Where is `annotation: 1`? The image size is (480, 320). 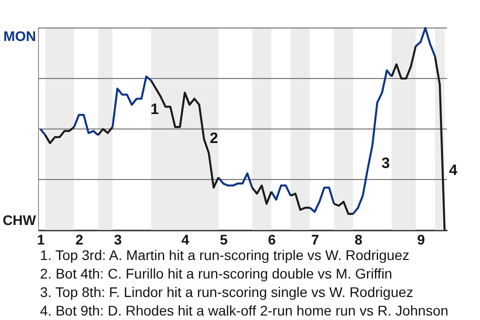 annotation: 1 is located at coordinates (154, 109).